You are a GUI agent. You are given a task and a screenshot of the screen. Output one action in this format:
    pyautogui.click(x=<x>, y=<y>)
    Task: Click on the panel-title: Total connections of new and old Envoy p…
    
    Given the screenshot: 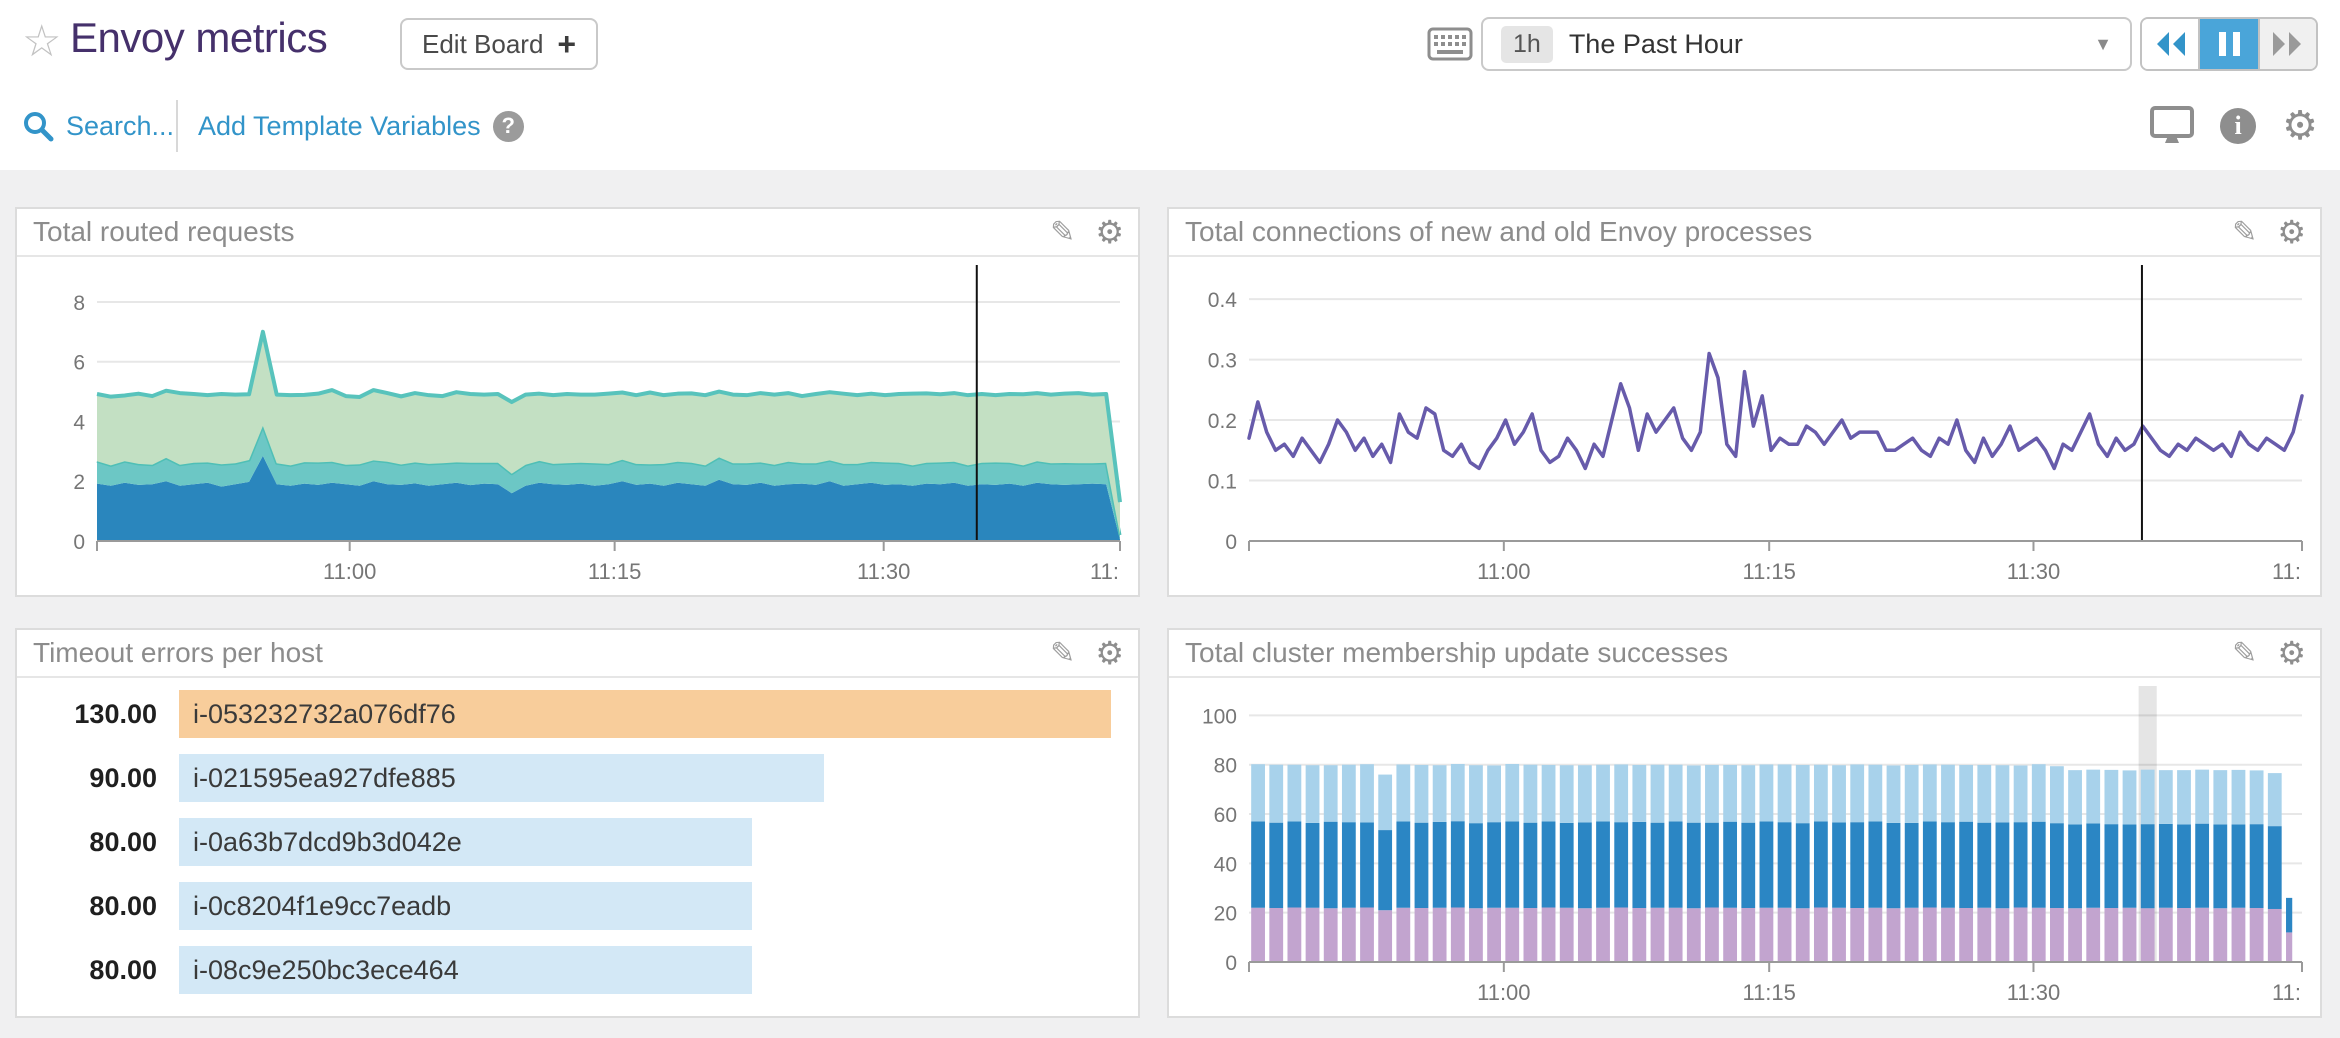 What is the action you would take?
    pyautogui.click(x=1499, y=231)
    